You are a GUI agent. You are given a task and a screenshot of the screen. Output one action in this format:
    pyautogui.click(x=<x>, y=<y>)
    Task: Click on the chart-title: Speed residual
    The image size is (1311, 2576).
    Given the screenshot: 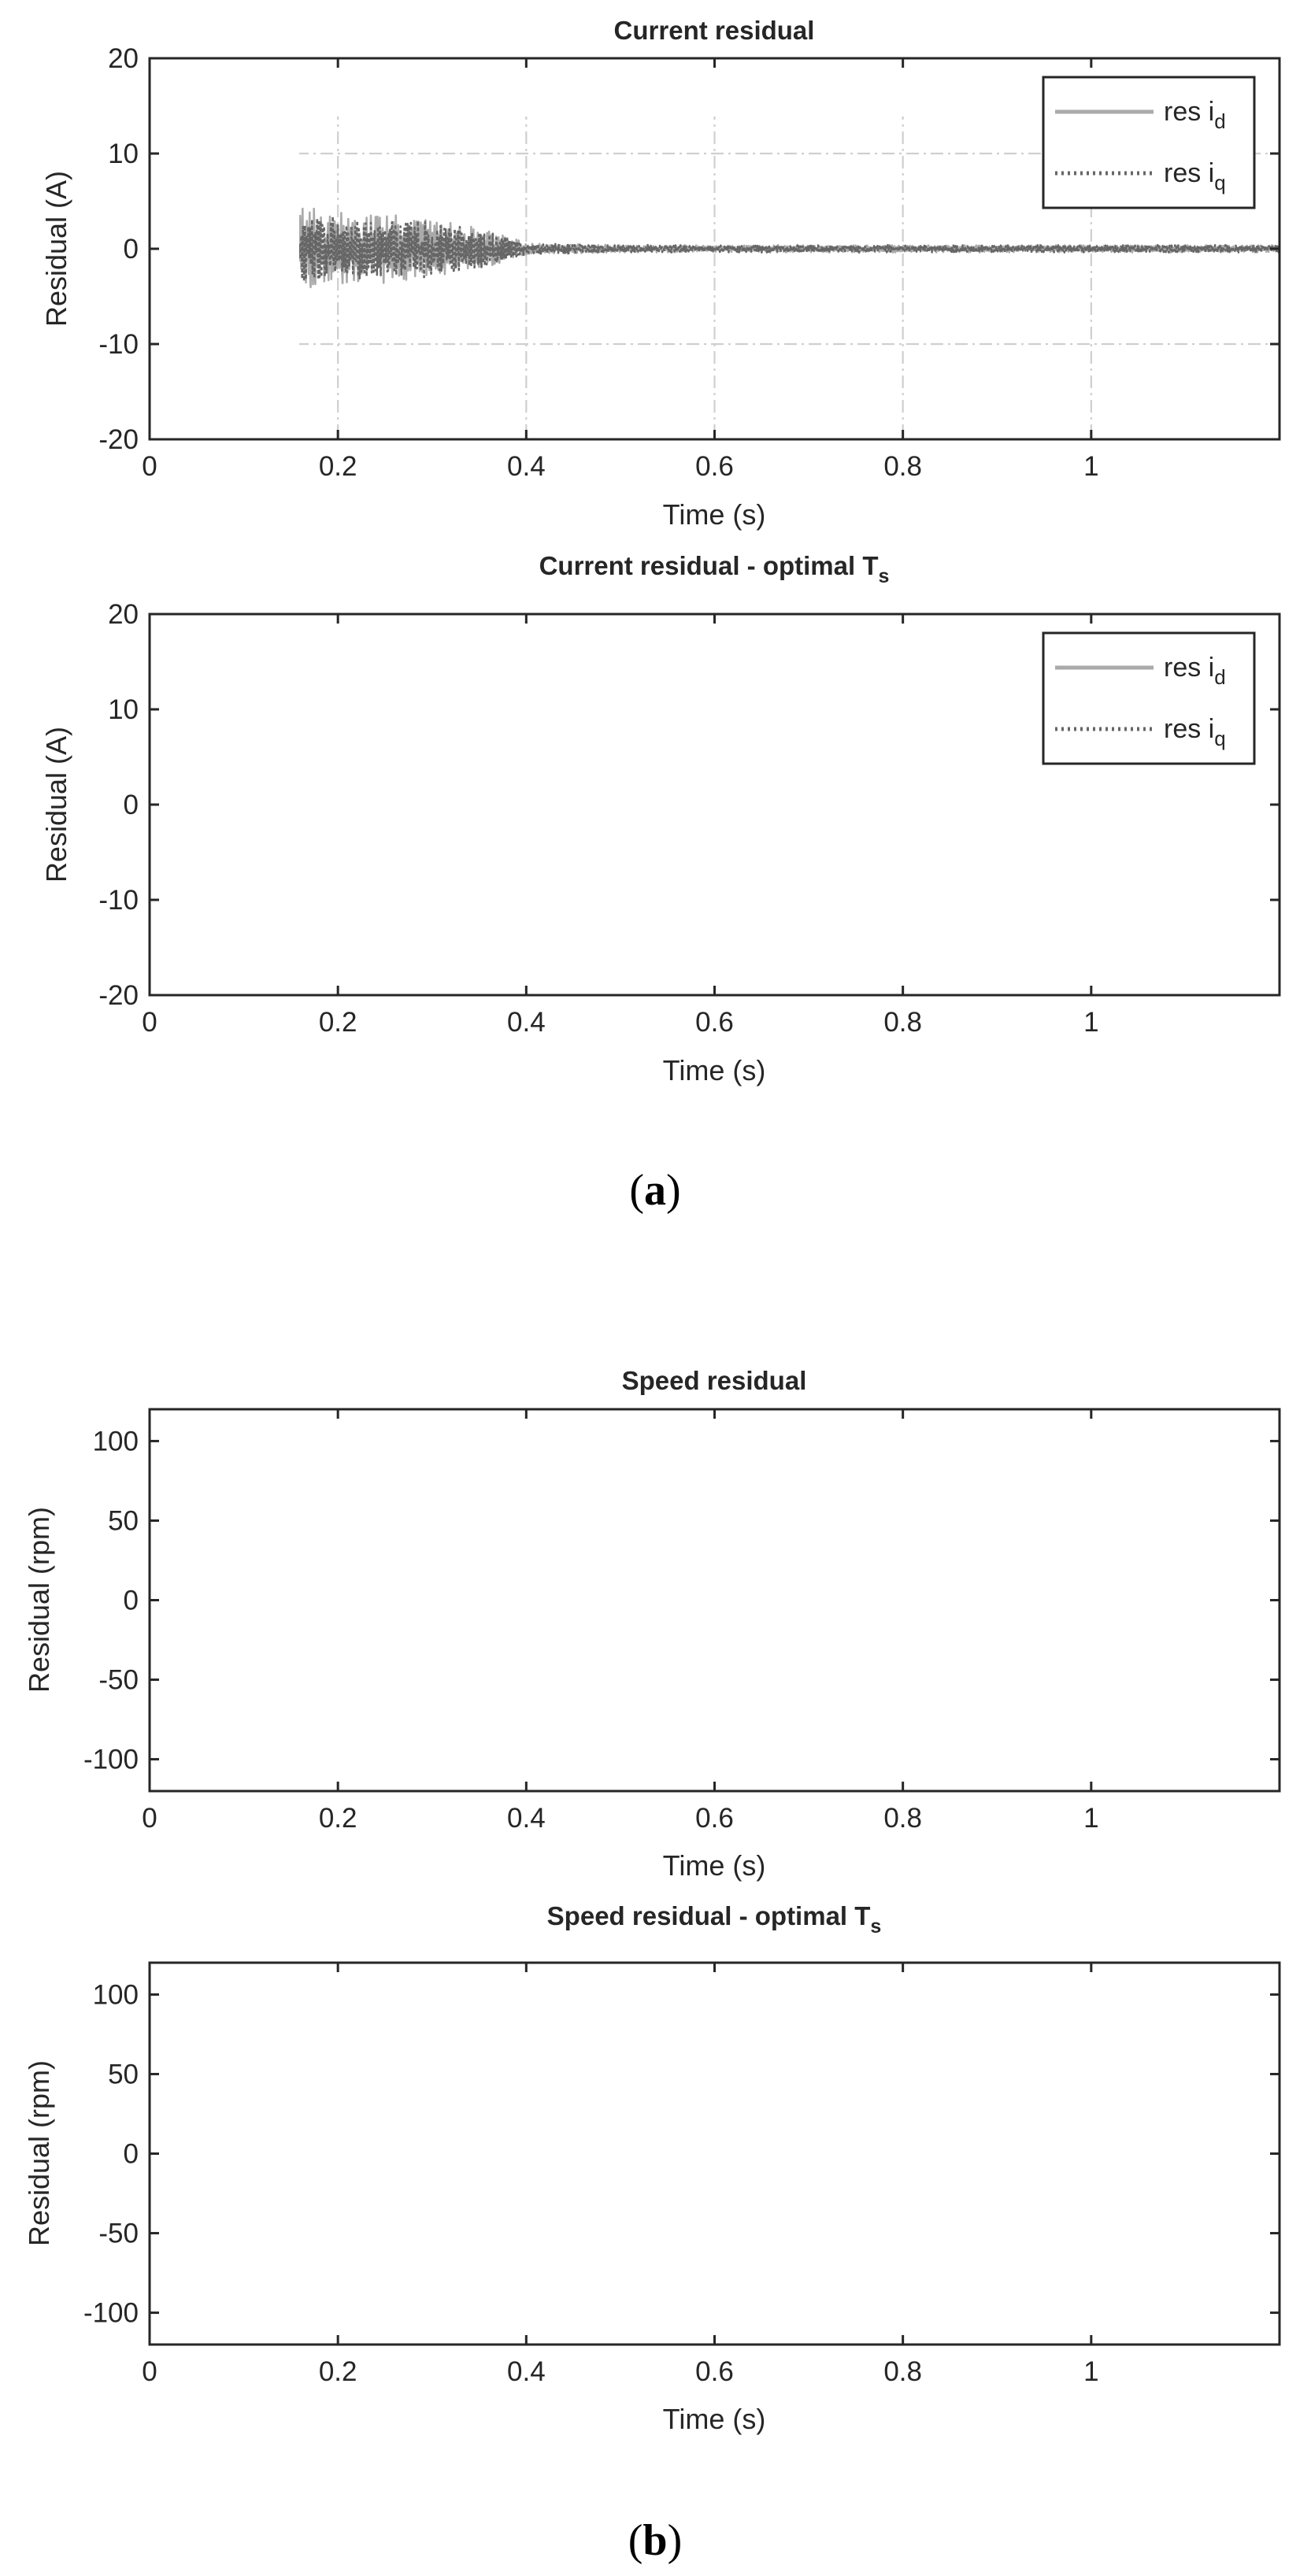 What is the action you would take?
    pyautogui.click(x=714, y=1380)
    